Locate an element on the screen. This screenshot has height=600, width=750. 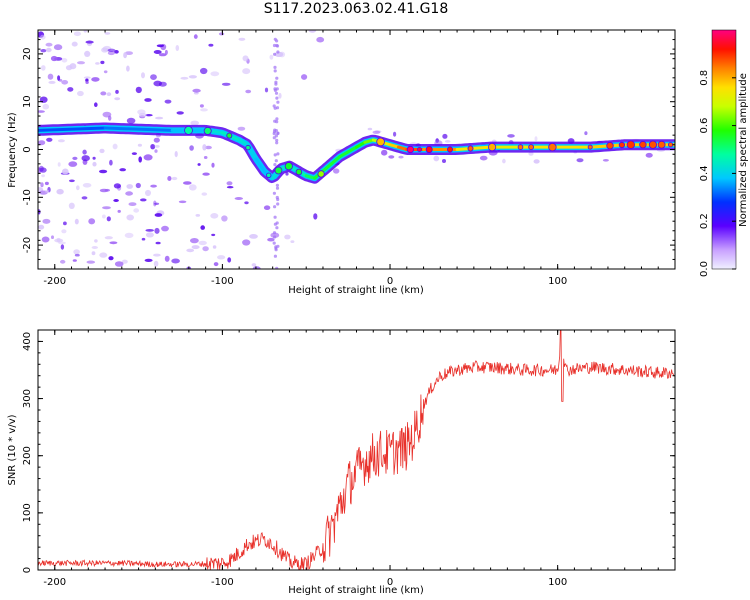
snr-y-tick-label: 0 is located at coordinates (27, 570).